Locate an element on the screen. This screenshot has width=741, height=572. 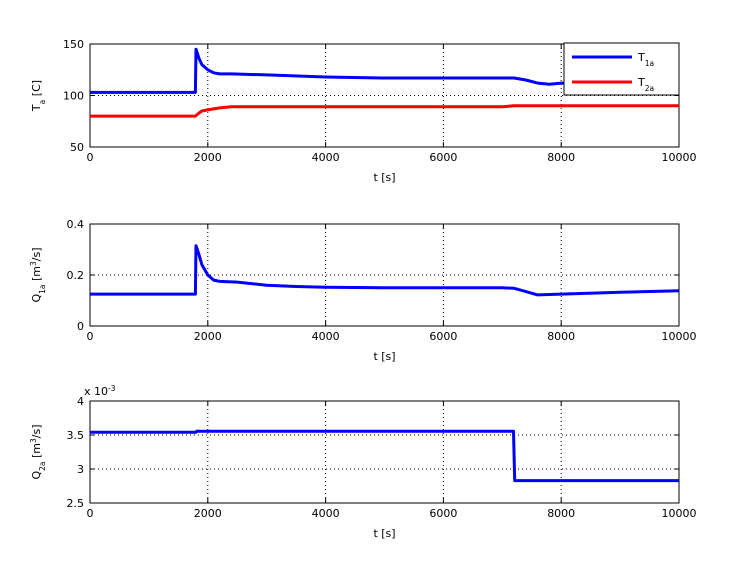
y-tick-label: 0 is located at coordinates (80, 326).